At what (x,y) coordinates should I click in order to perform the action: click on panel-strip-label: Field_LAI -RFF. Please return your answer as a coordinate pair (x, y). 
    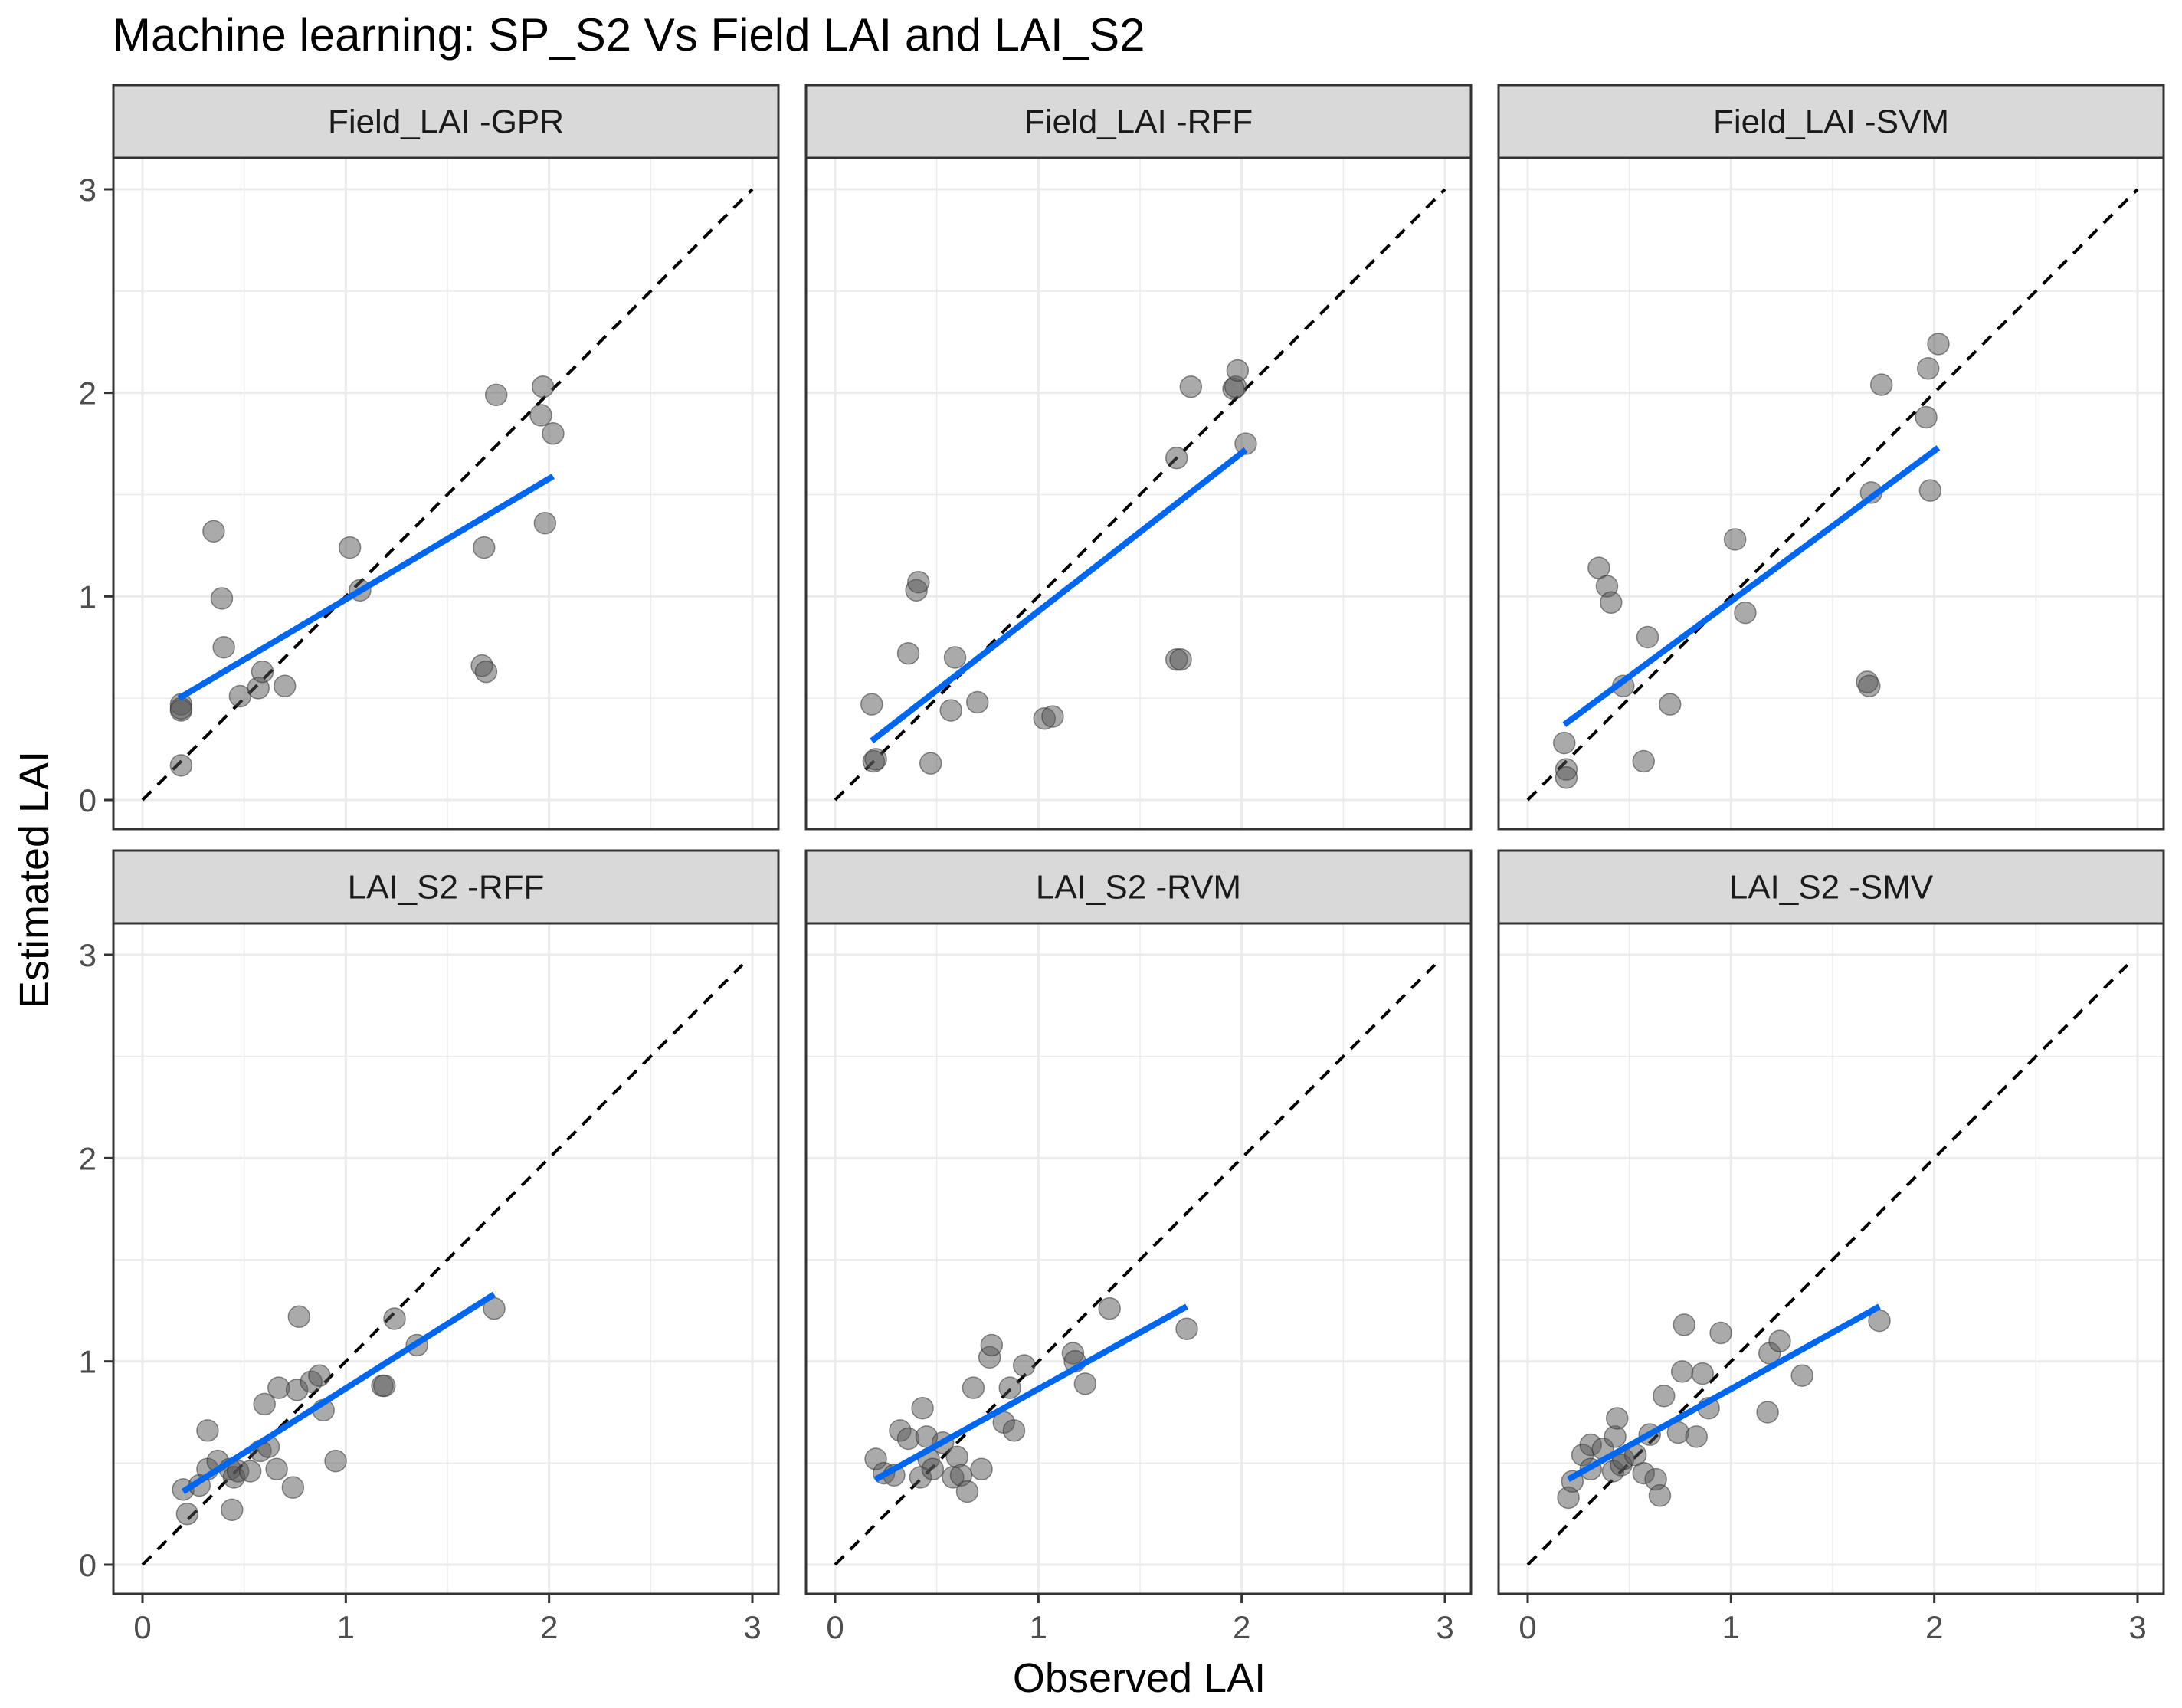
    Looking at the image, I should click on (1138, 122).